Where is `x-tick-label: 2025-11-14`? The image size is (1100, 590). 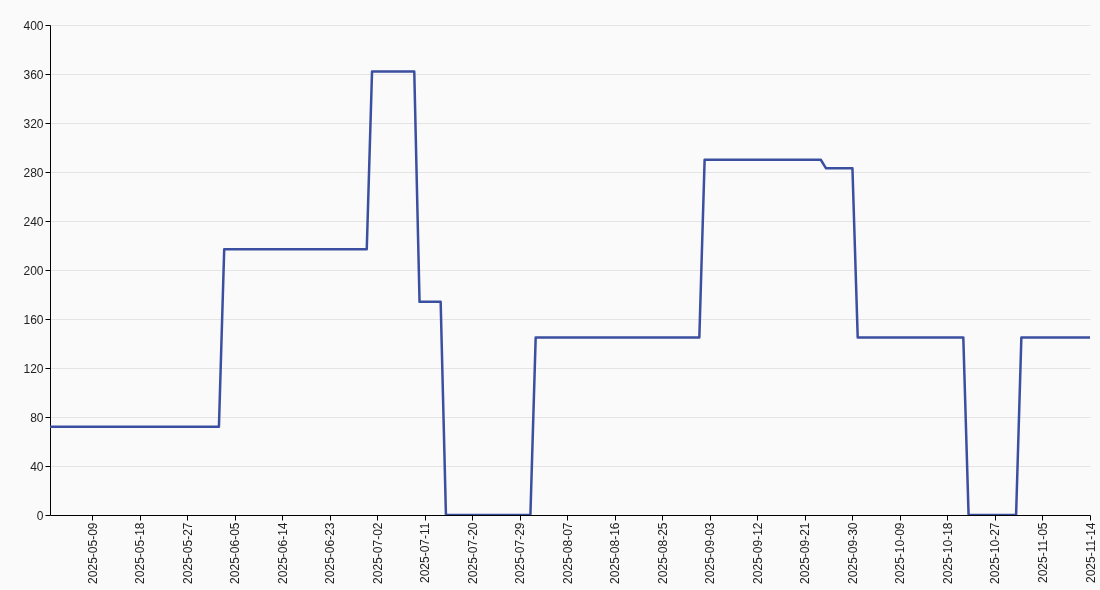 x-tick-label: 2025-11-14 is located at coordinates (1090, 552).